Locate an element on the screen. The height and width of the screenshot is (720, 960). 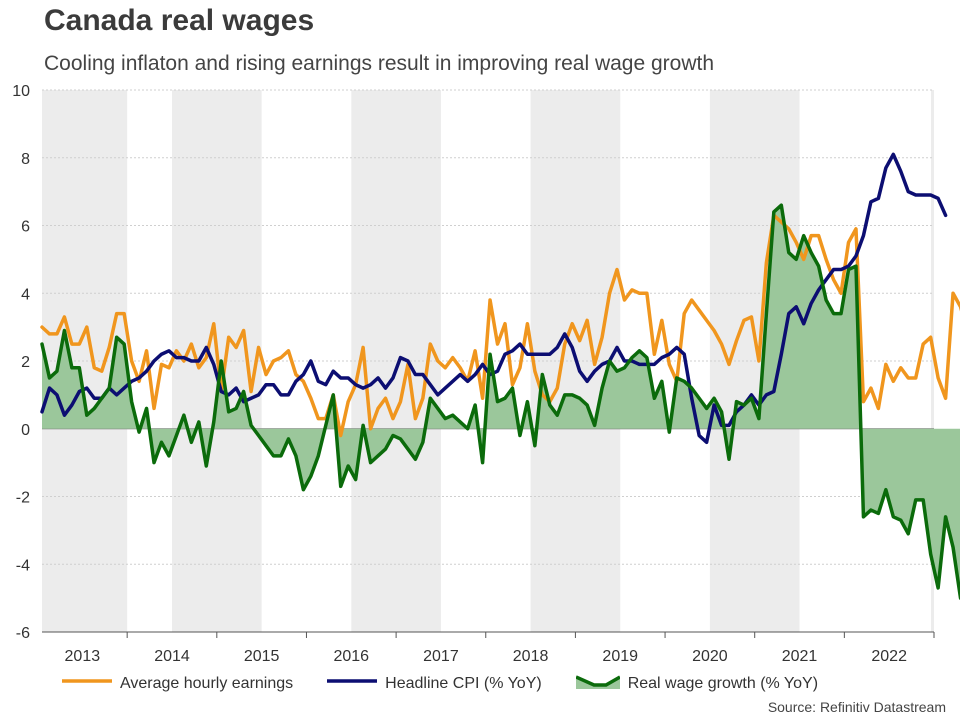
legend-item-earnings: Average hourly earnings is located at coordinates (177, 683).